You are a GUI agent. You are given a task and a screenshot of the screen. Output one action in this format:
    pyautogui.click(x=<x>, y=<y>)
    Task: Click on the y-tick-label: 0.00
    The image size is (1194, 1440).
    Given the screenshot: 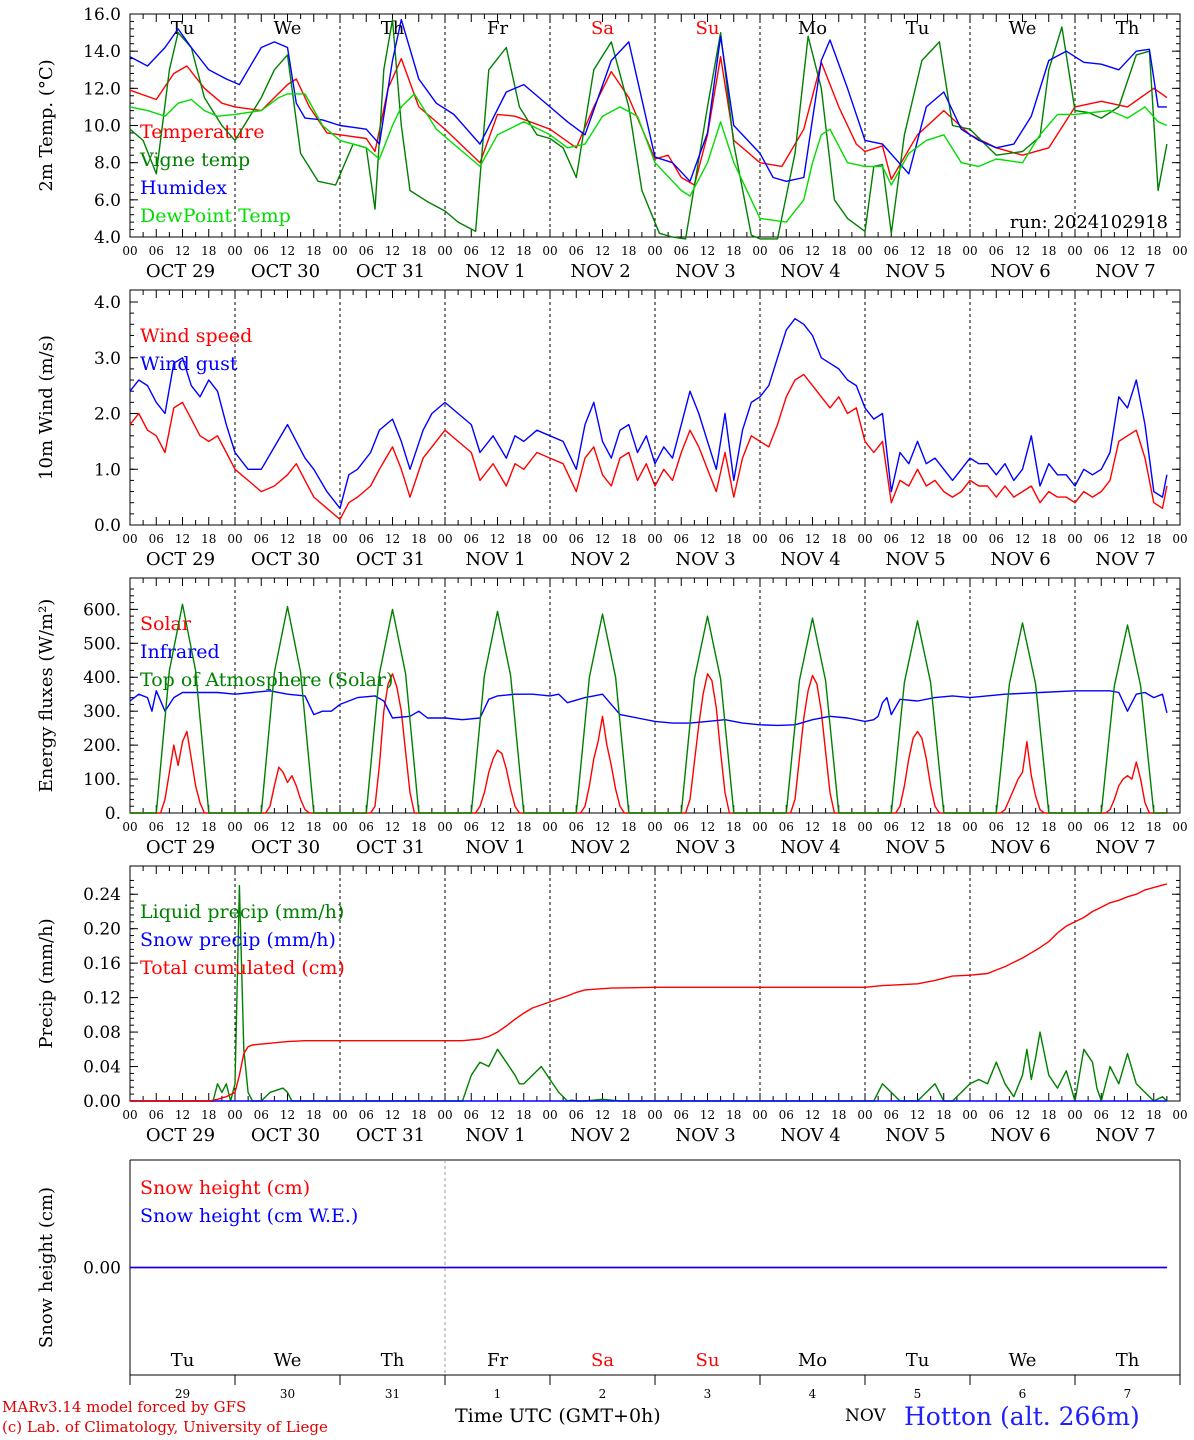 What is the action you would take?
    pyautogui.click(x=102, y=1102)
    